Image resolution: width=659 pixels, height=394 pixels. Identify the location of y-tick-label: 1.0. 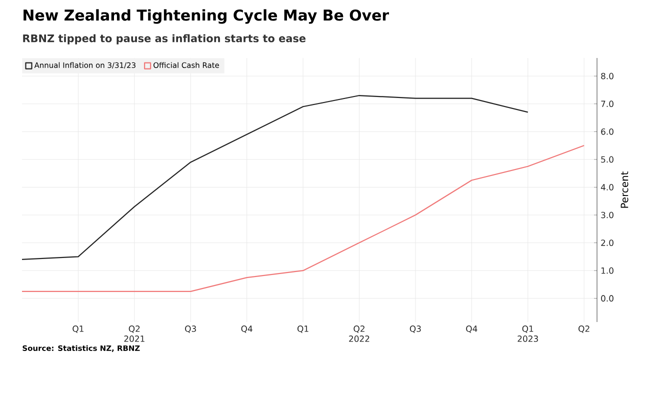
(607, 270).